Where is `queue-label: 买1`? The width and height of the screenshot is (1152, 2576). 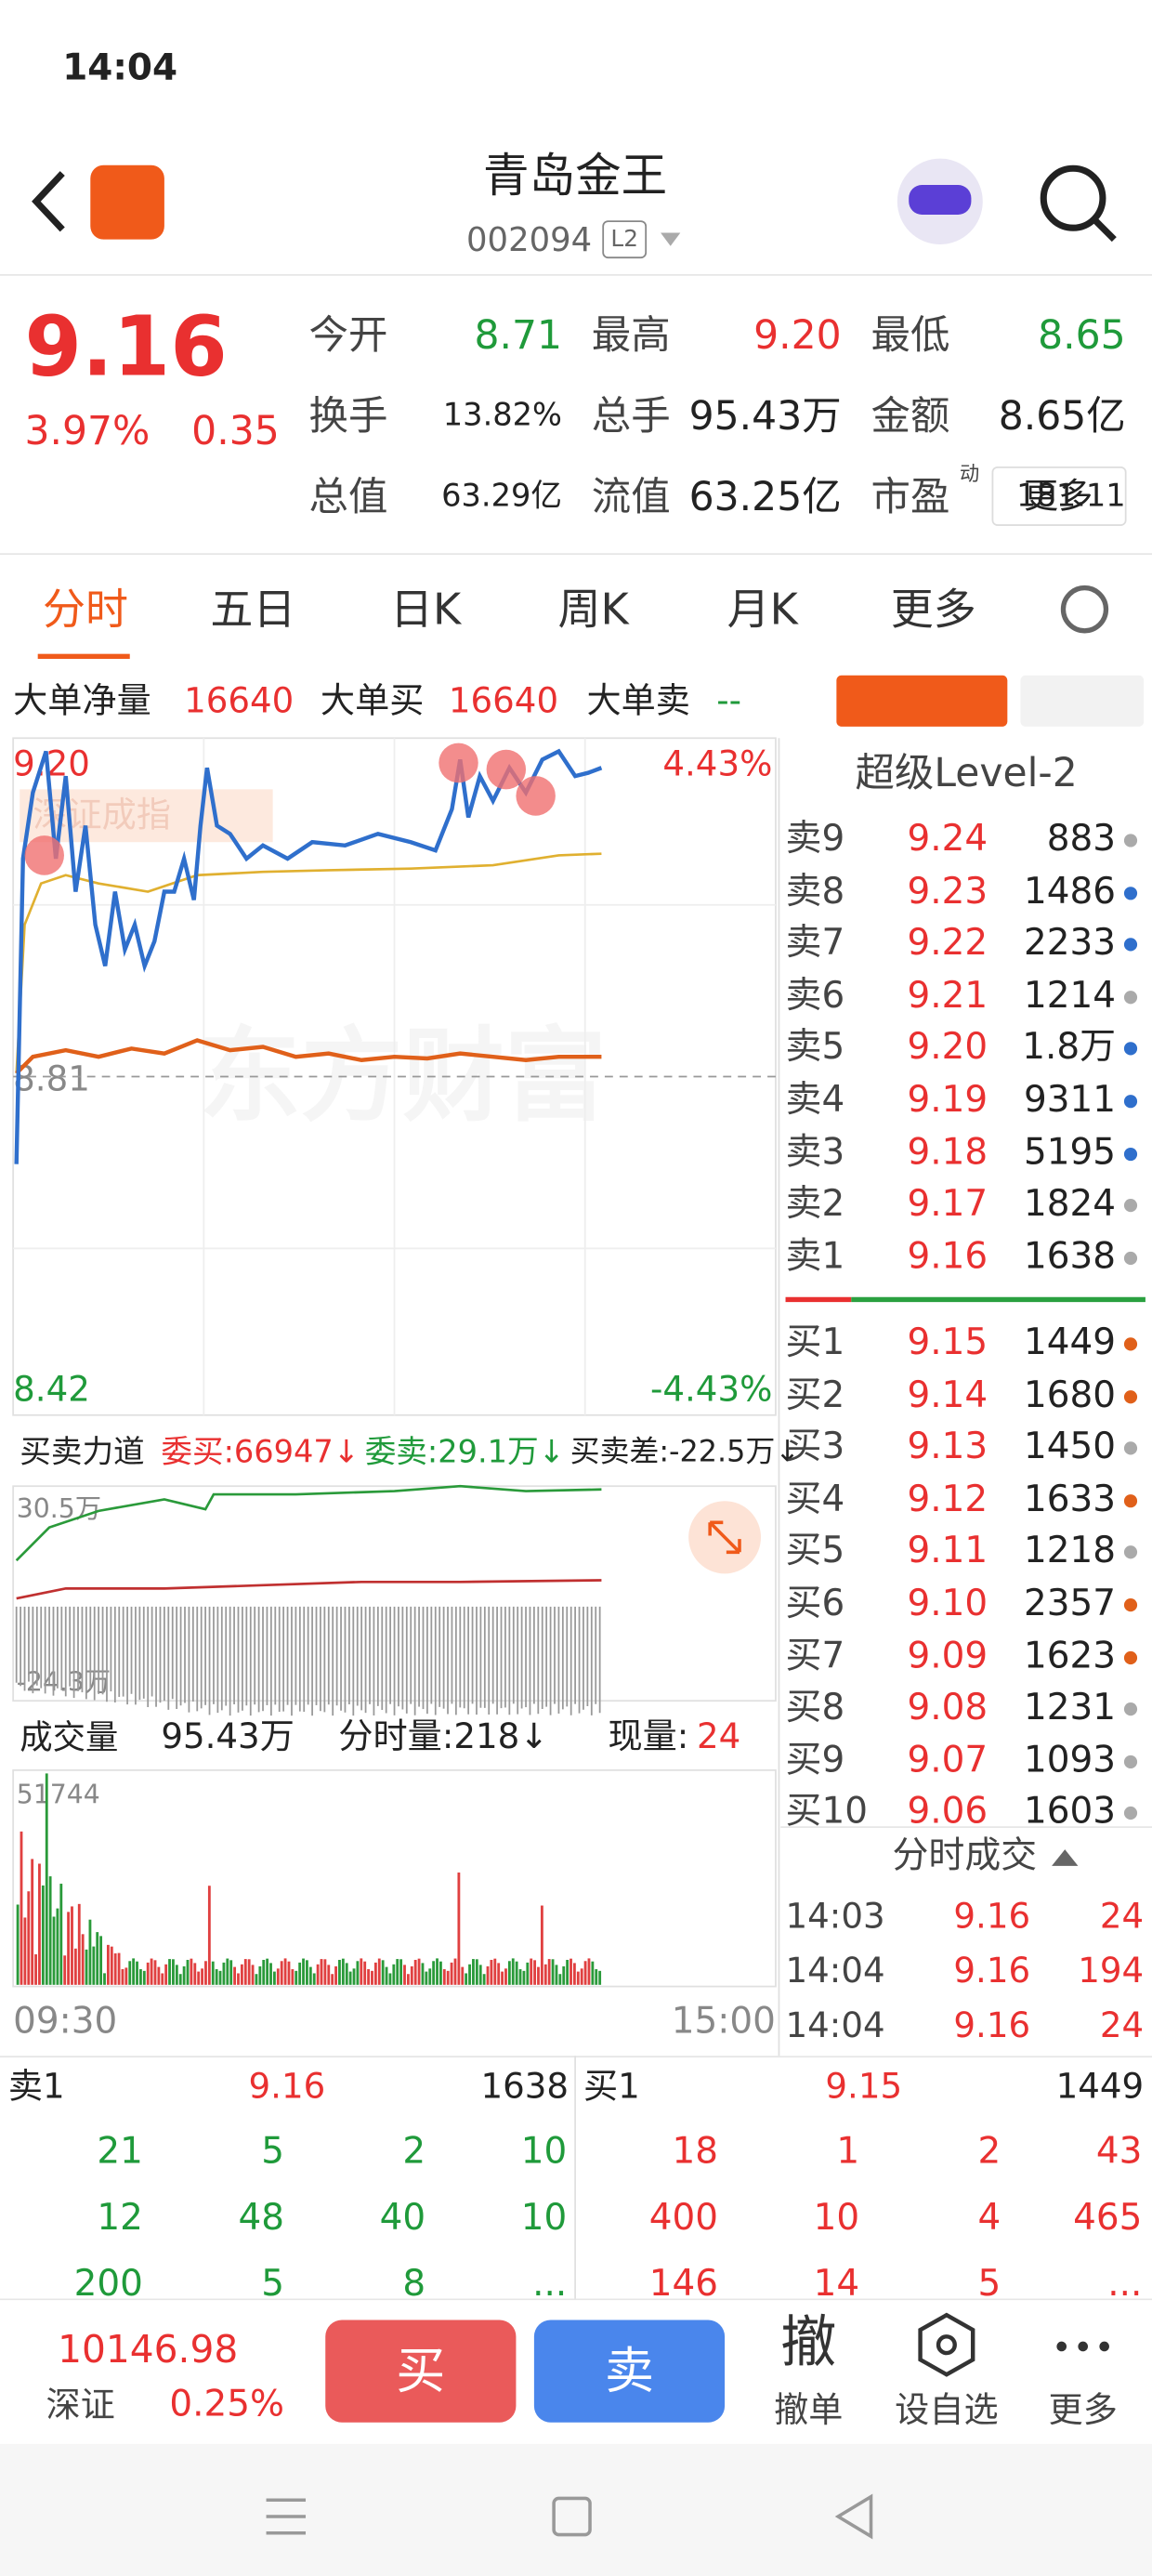
queue-label: 买1 is located at coordinates (611, 2086).